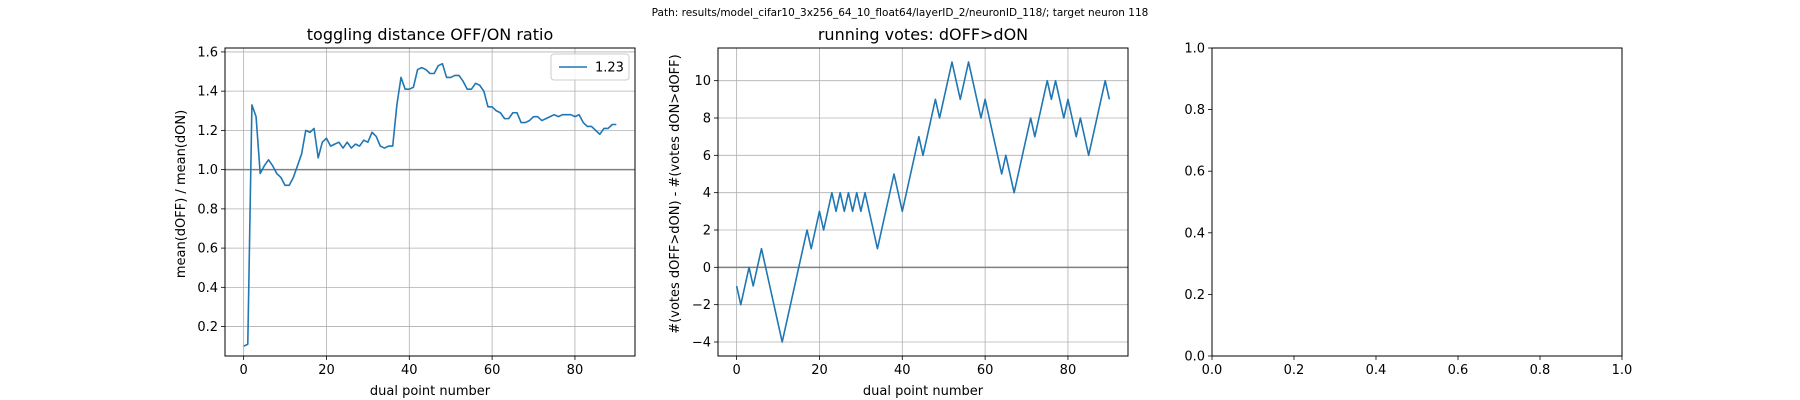  What do you see at coordinates (1212, 370) in the screenshot?
I see `axes-empty-xtick-label: 0.0` at bounding box center [1212, 370].